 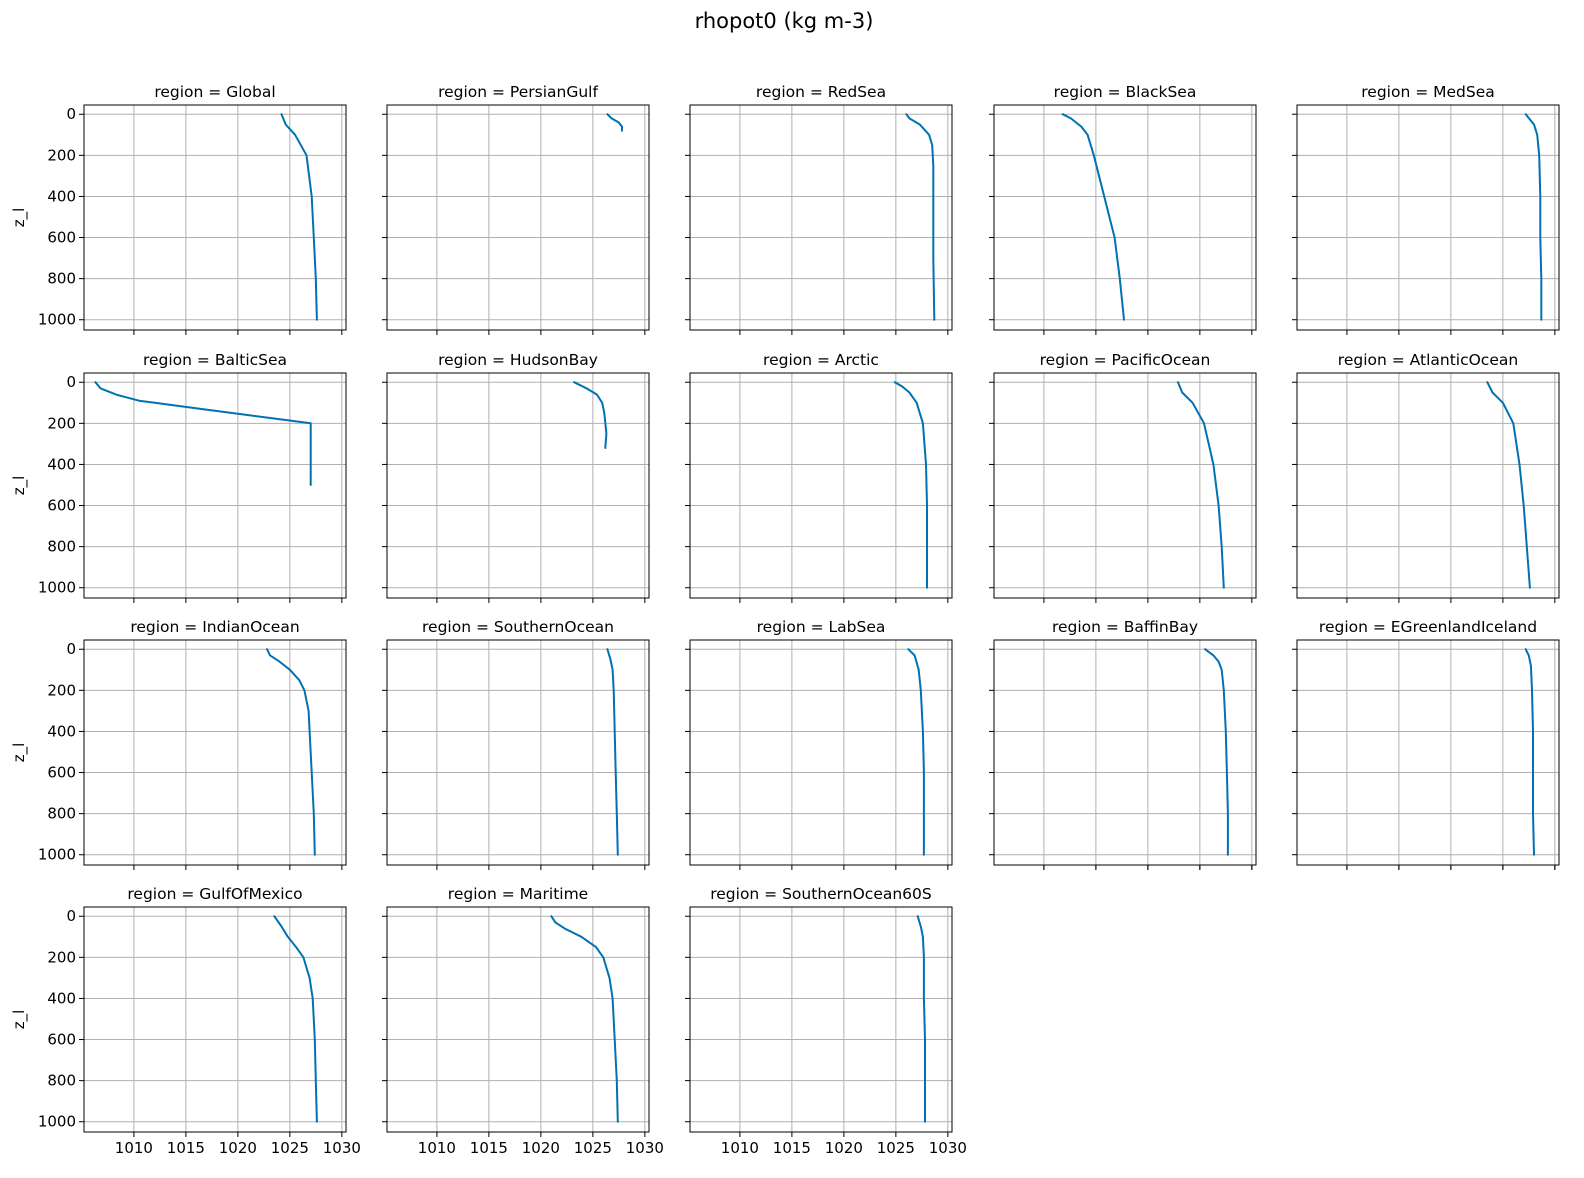 I want to click on panel-6: region = BalticSea 0 200 400 600 800 1000 z_l, so click(x=178, y=477).